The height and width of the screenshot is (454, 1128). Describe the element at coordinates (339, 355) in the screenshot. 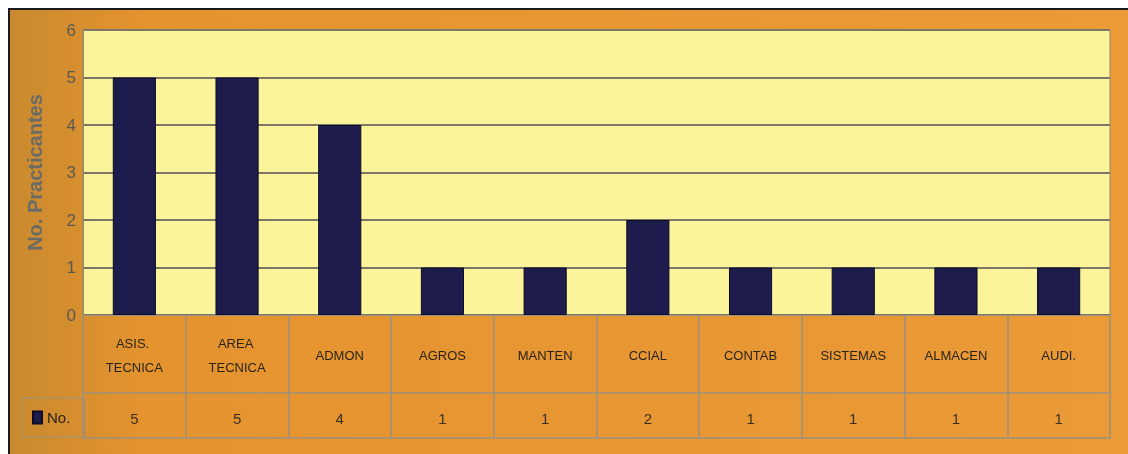

I see `x-tick-label: ADMON` at that location.